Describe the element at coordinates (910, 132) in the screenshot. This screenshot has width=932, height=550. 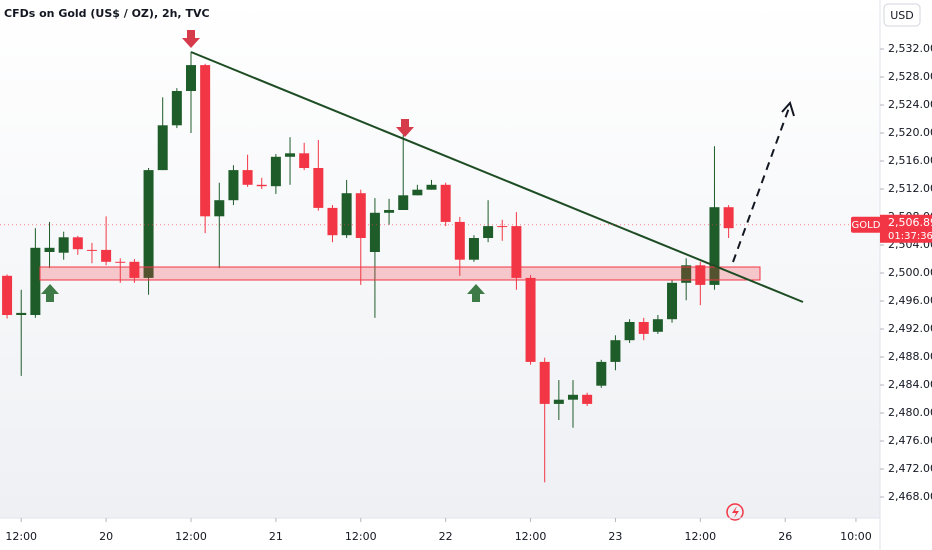
I see `y-tick-label: 2,520.00` at that location.